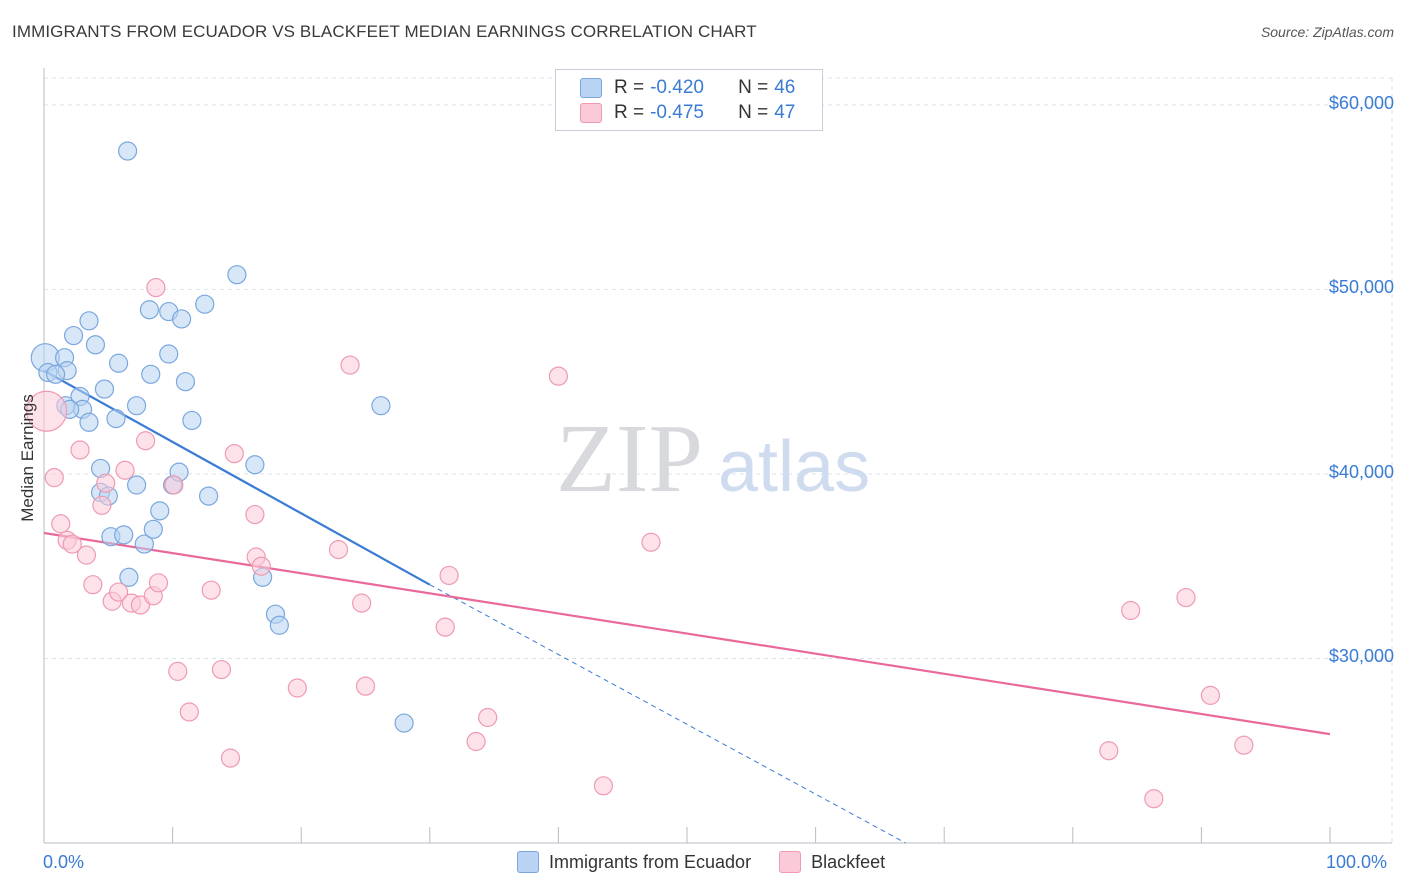 The height and width of the screenshot is (892, 1406). I want to click on legend-r-value: -0.475, so click(677, 112).